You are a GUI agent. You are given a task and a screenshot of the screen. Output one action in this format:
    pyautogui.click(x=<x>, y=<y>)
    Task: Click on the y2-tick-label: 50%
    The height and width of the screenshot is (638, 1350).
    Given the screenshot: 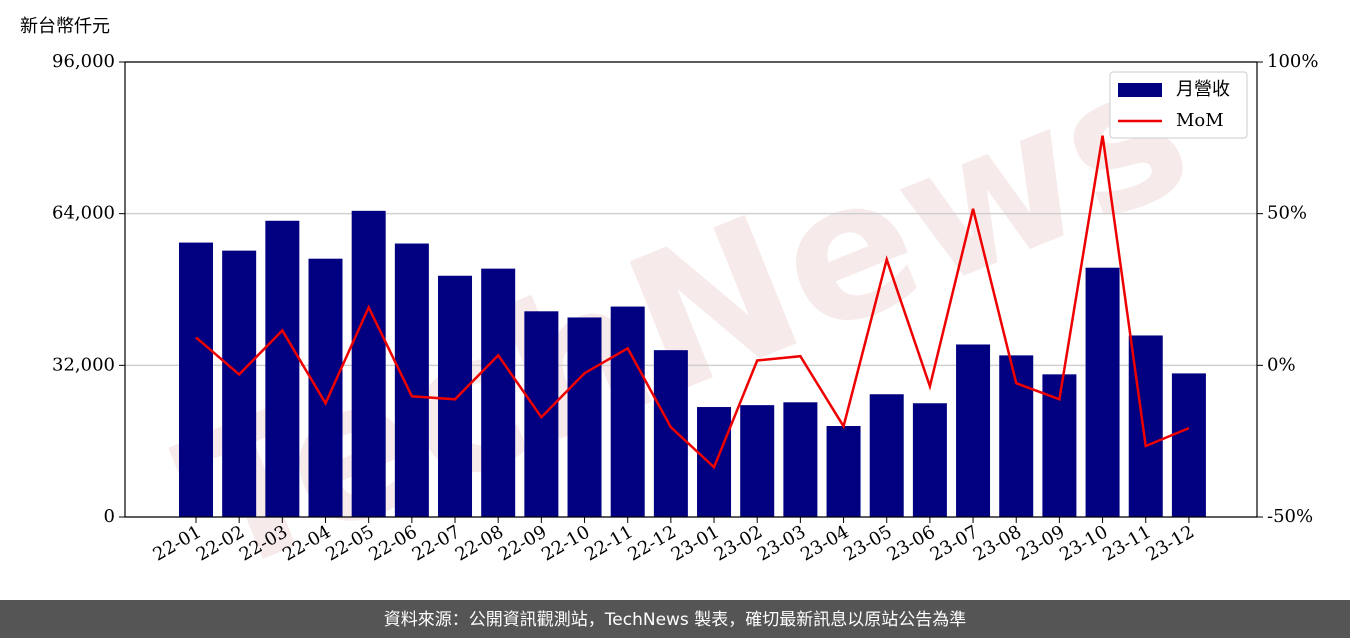 What is the action you would take?
    pyautogui.click(x=1287, y=213)
    